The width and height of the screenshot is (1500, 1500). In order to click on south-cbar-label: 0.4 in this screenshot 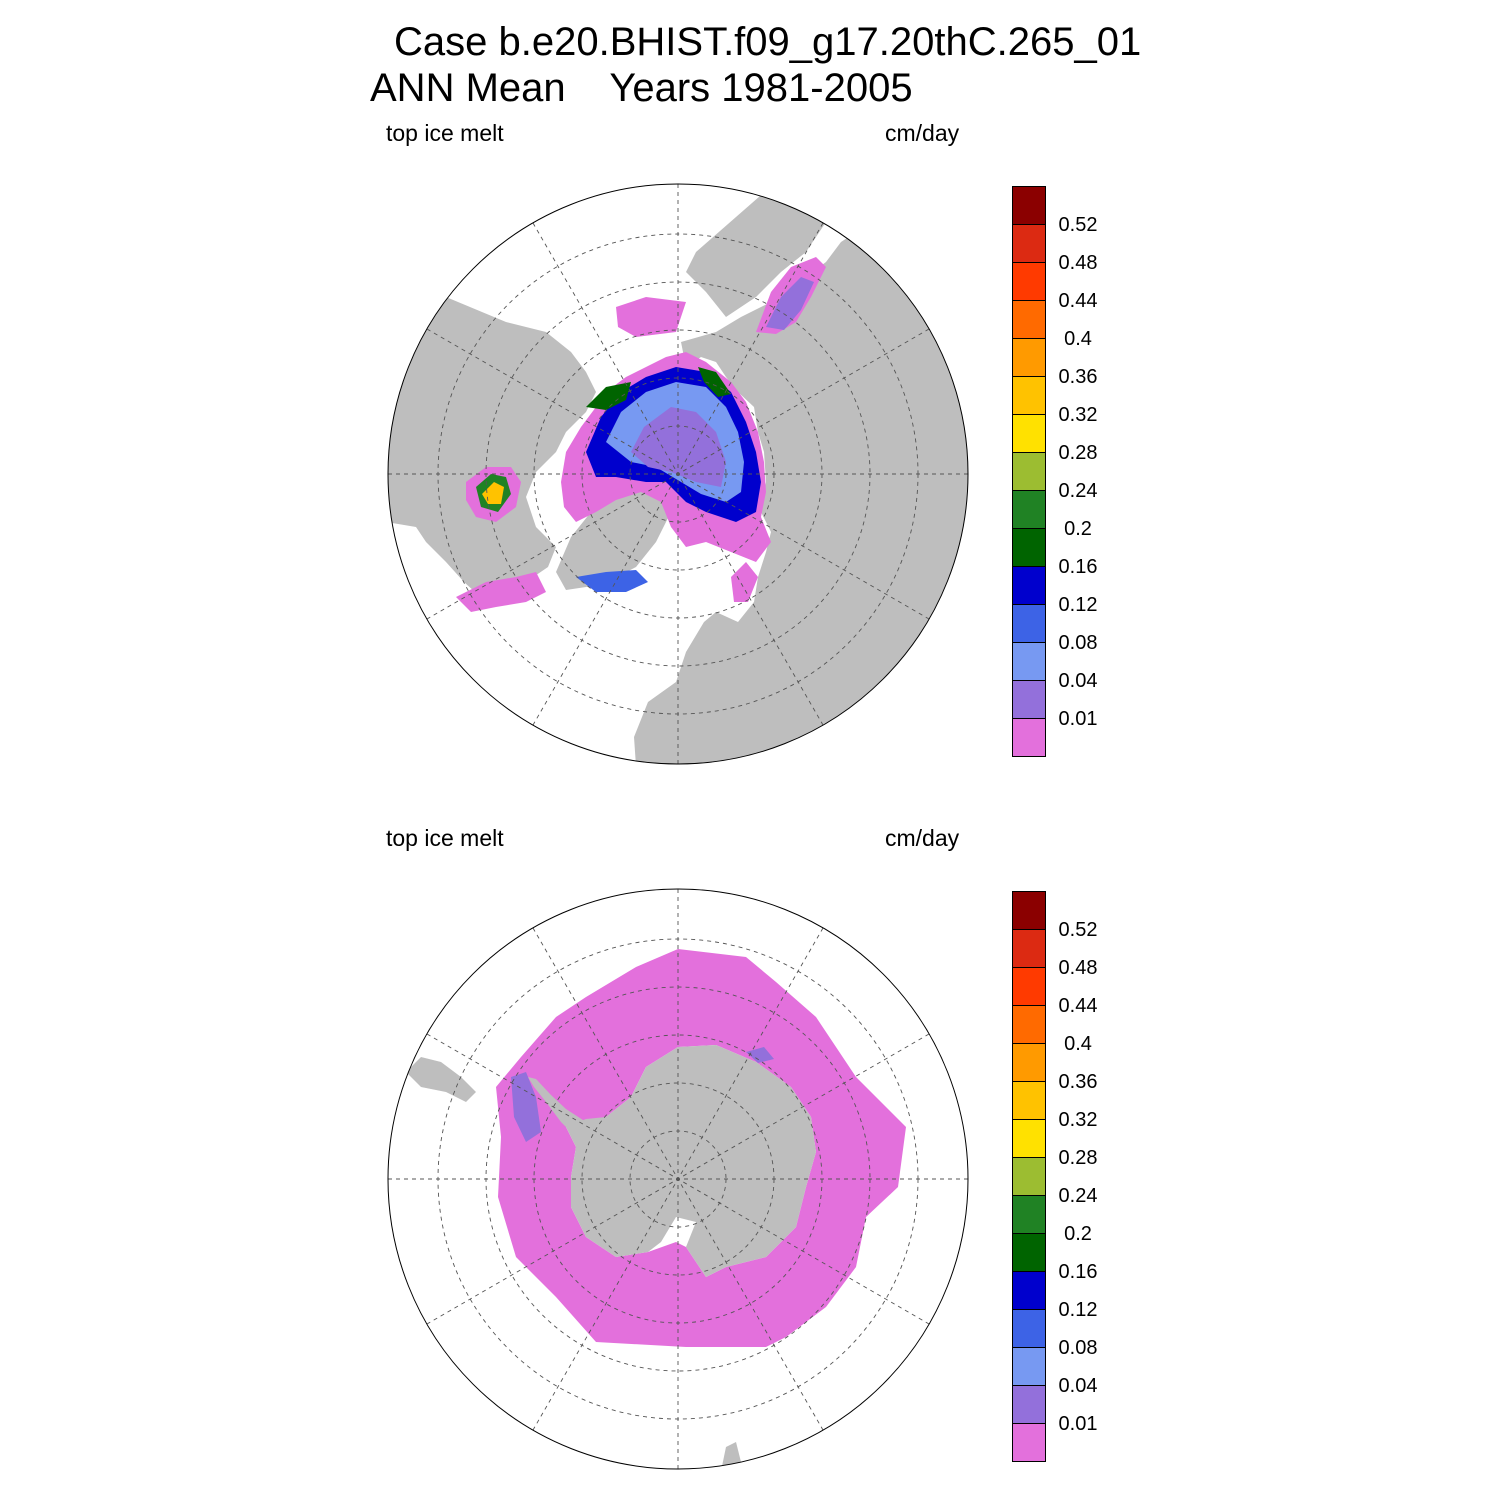, I will do `click(1078, 1044)`.